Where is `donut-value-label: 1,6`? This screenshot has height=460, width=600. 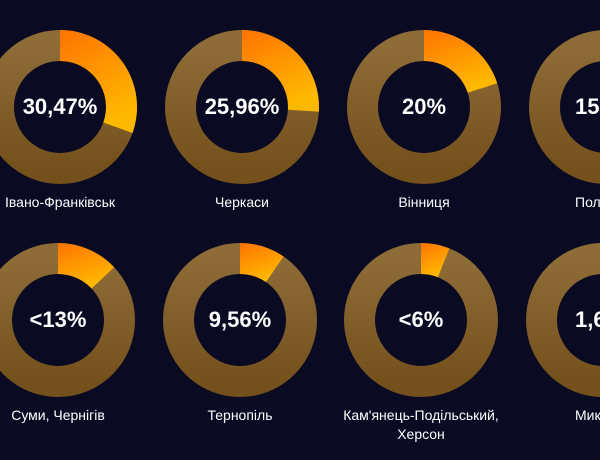
donut-value-label: 1,6 is located at coordinates (587, 319).